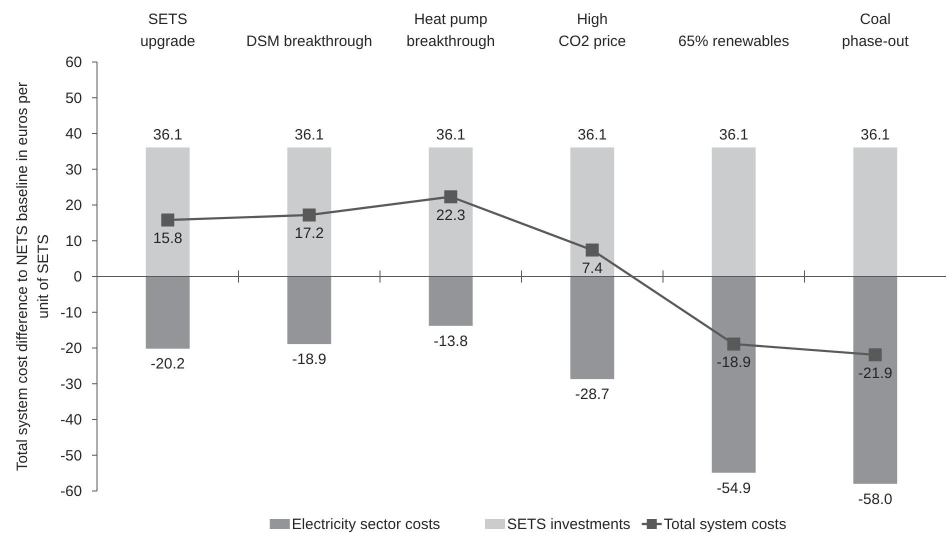 The height and width of the screenshot is (539, 949). Describe the element at coordinates (73, 205) in the screenshot. I see `y-tick-label: 20` at that location.